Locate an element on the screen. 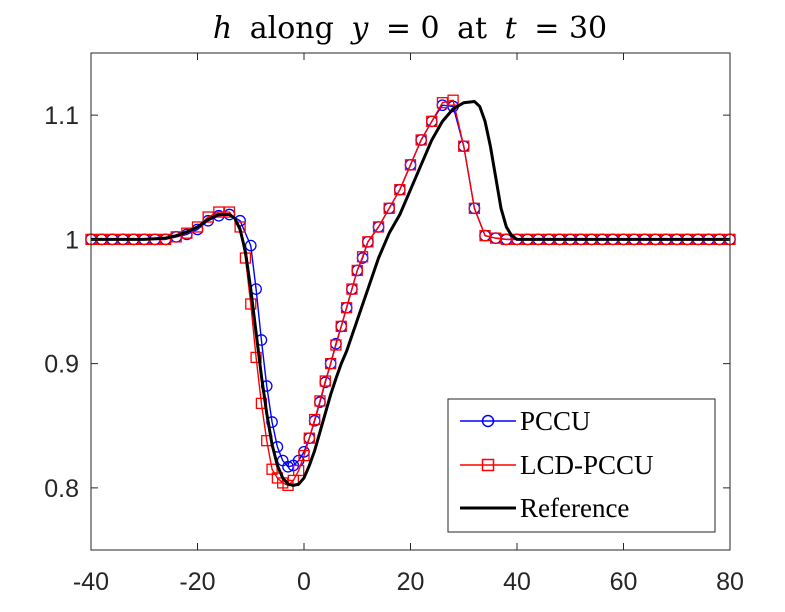  legend-label-lcd-pccu: LCD-PCCU is located at coordinates (587, 465).